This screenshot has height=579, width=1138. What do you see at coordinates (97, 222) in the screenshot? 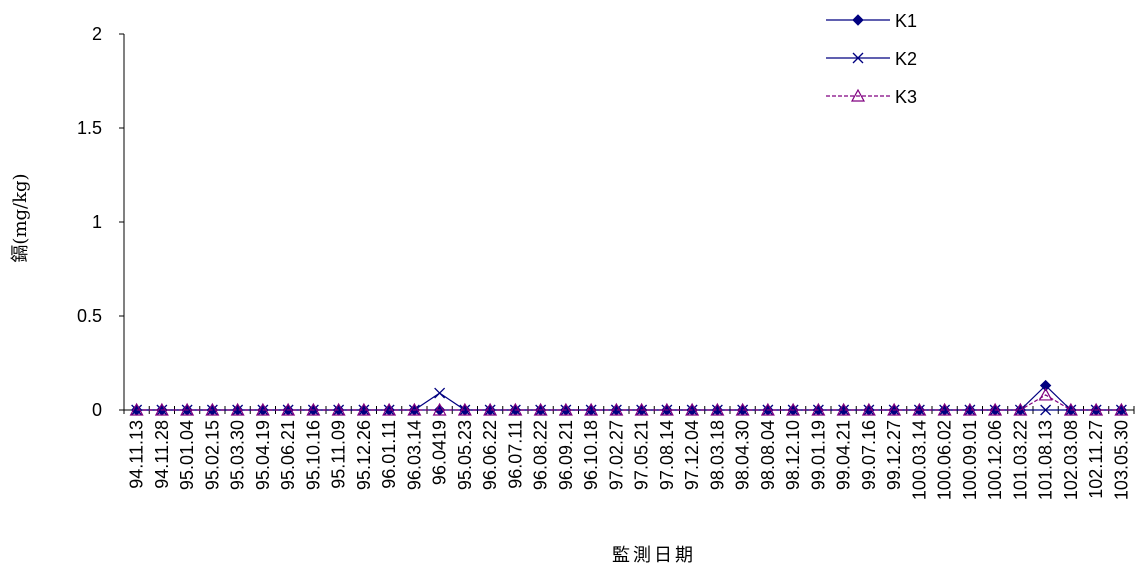
I see `y-tick-label: 1` at bounding box center [97, 222].